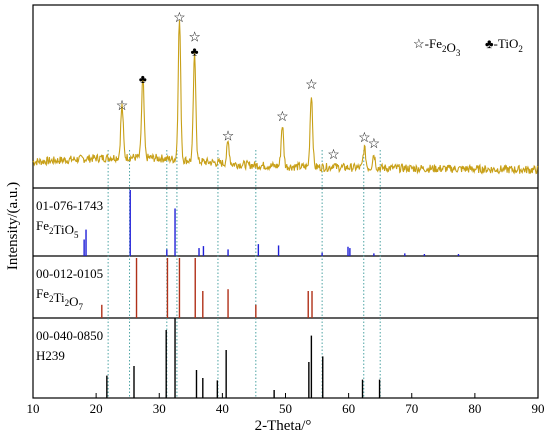  Describe the element at coordinates (311, 85) in the screenshot. I see `peak-marker-8: ☆` at that location.